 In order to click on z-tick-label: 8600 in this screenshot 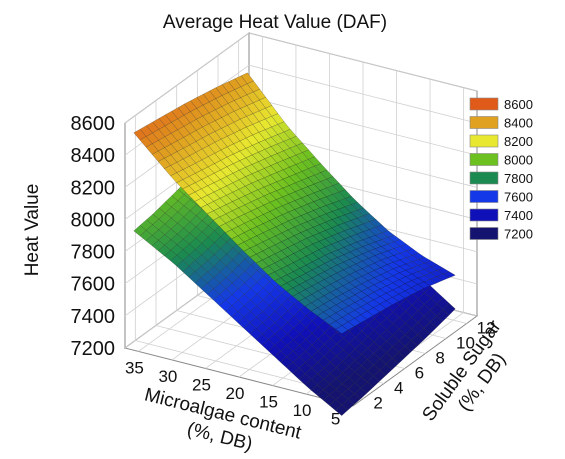, I will do `click(93, 124)`.